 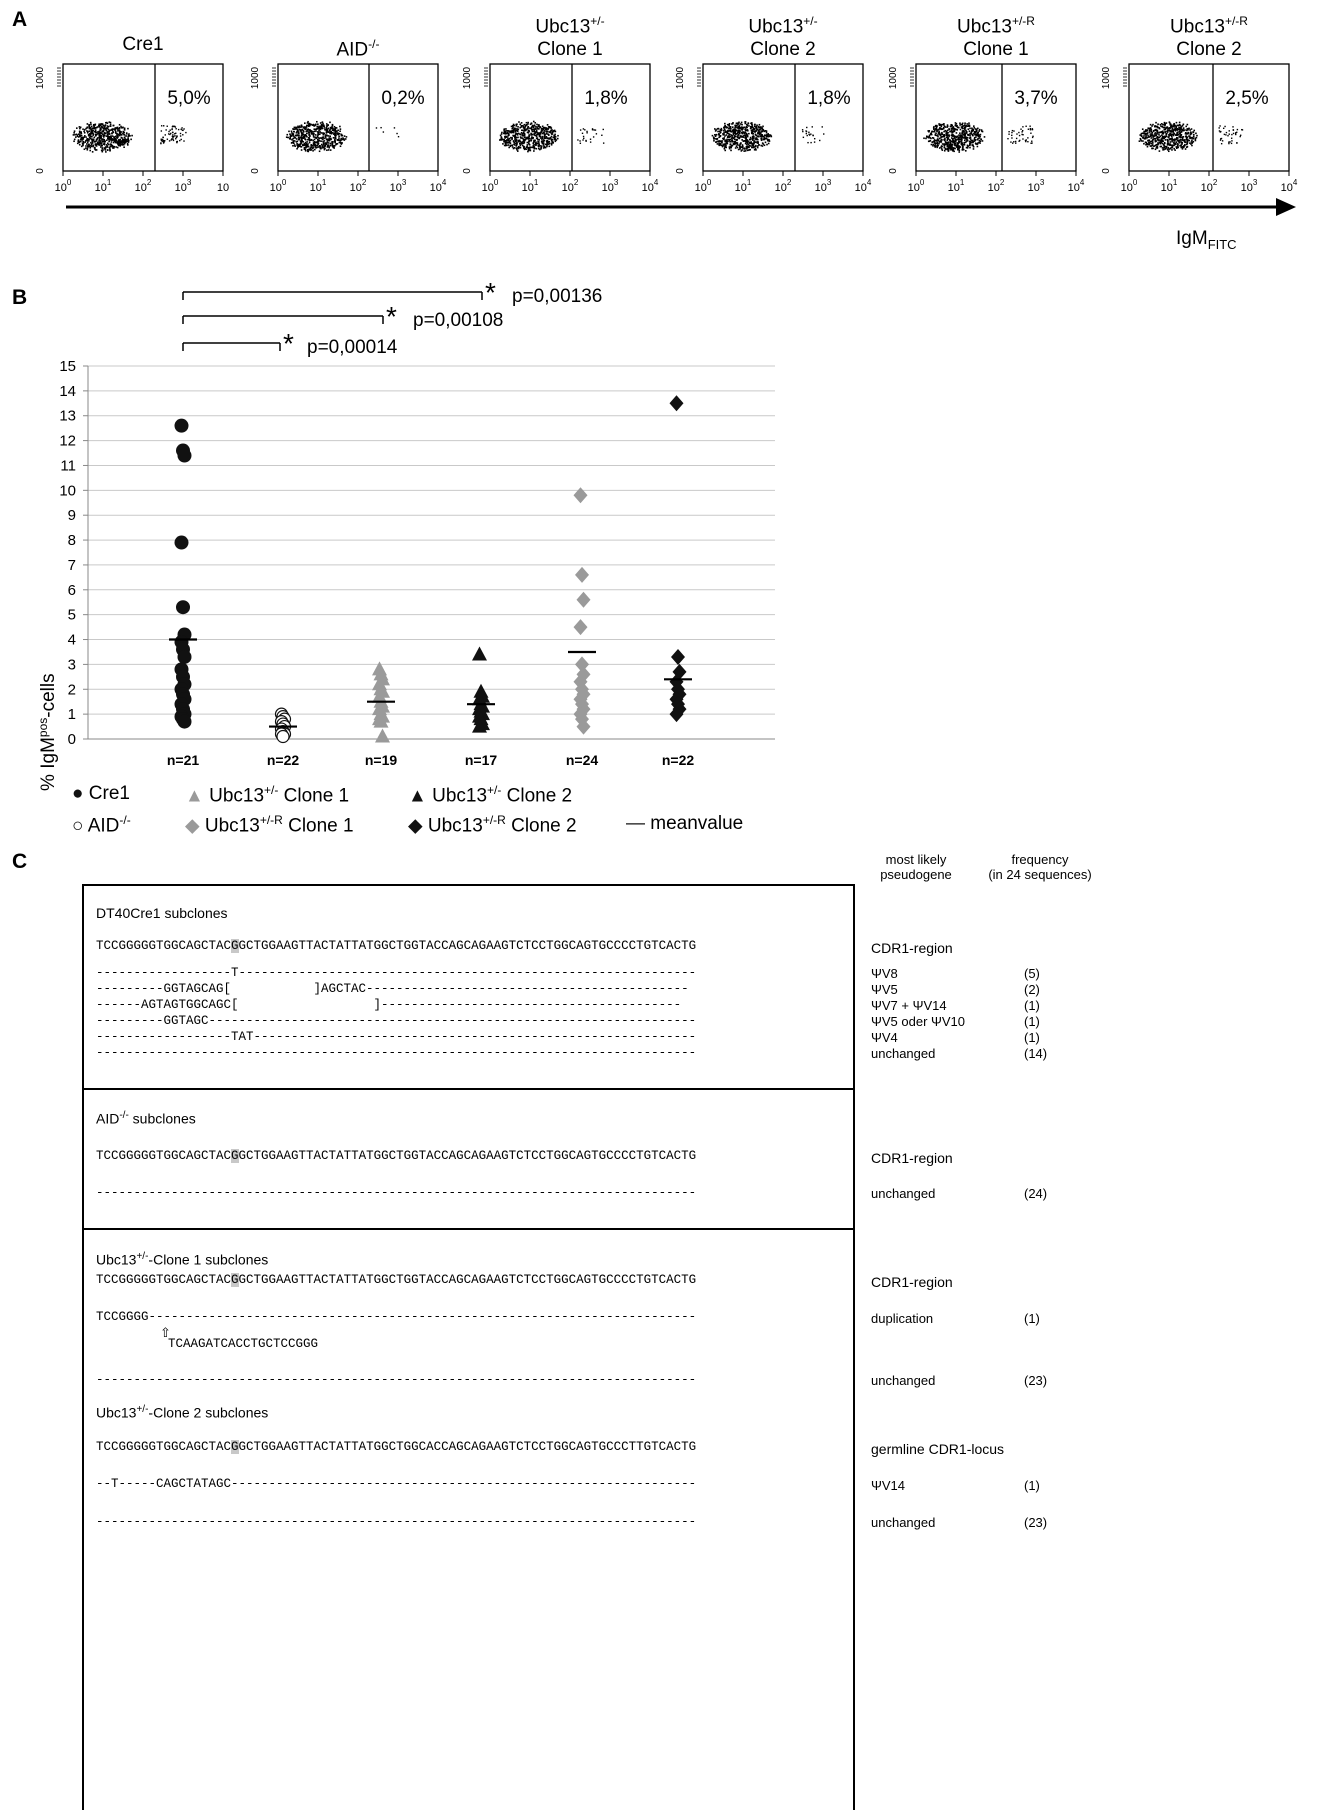 What do you see at coordinates (916, 867) in the screenshot?
I see `header-pseudogene: most likely pseudogene` at bounding box center [916, 867].